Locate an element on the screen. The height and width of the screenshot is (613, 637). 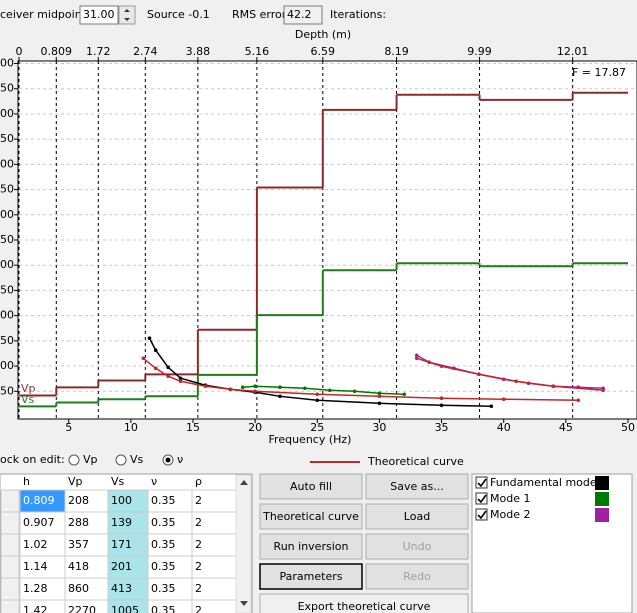
button-label: Load is located at coordinates (417, 516).